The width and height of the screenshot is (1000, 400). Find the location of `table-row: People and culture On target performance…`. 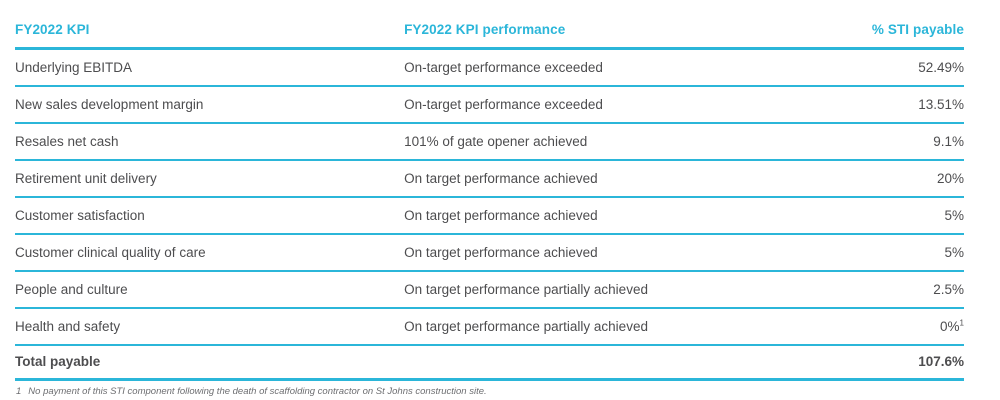

table-row: People and culture On target performance… is located at coordinates (489, 290).